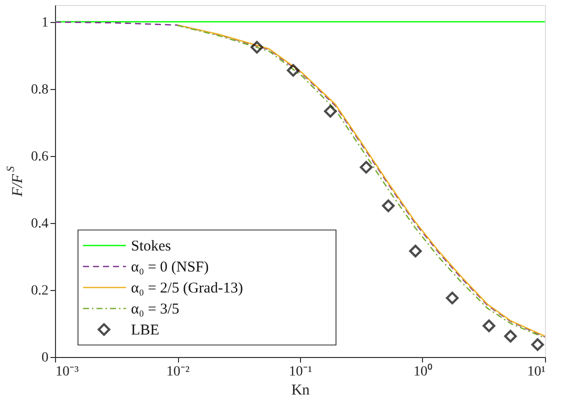 The width and height of the screenshot is (565, 415). What do you see at coordinates (300, 372) in the screenshot?
I see `x-tick-label: 10⁻¹` at bounding box center [300, 372].